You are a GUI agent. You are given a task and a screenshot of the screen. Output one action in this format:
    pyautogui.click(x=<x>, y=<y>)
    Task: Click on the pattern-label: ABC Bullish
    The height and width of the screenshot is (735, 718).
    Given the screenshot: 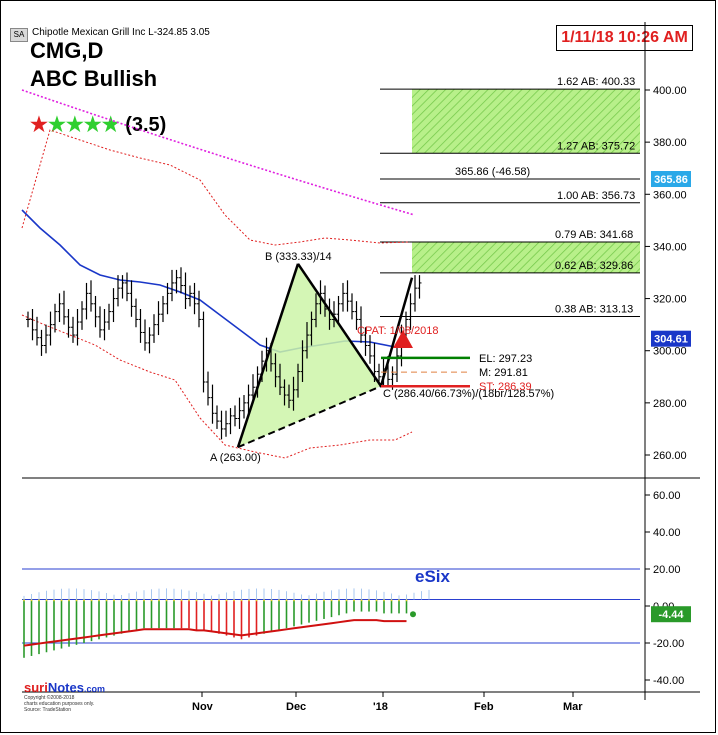 What is the action you would take?
    pyautogui.click(x=94, y=78)
    